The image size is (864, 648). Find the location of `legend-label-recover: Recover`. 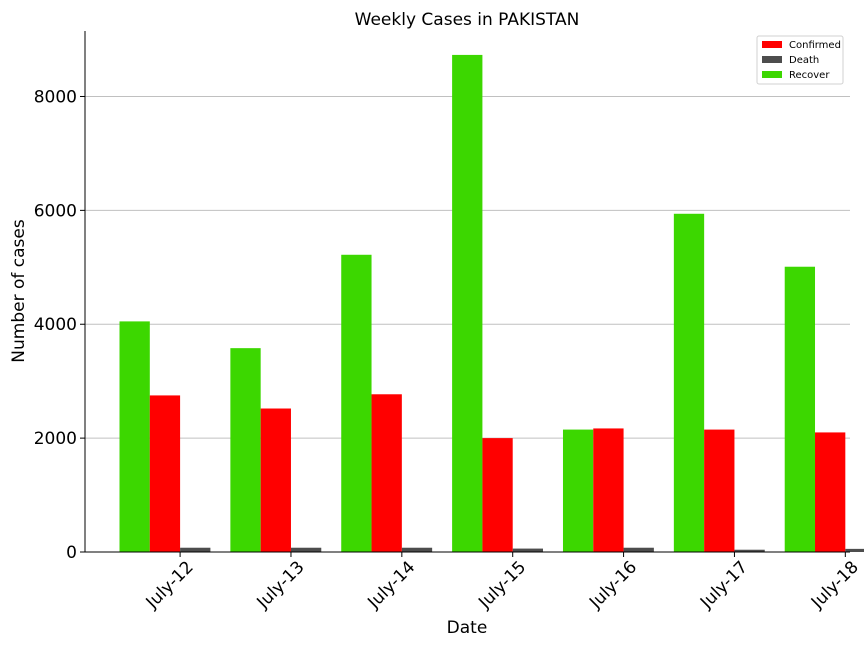

legend-label-recover: Recover is located at coordinates (809, 75).